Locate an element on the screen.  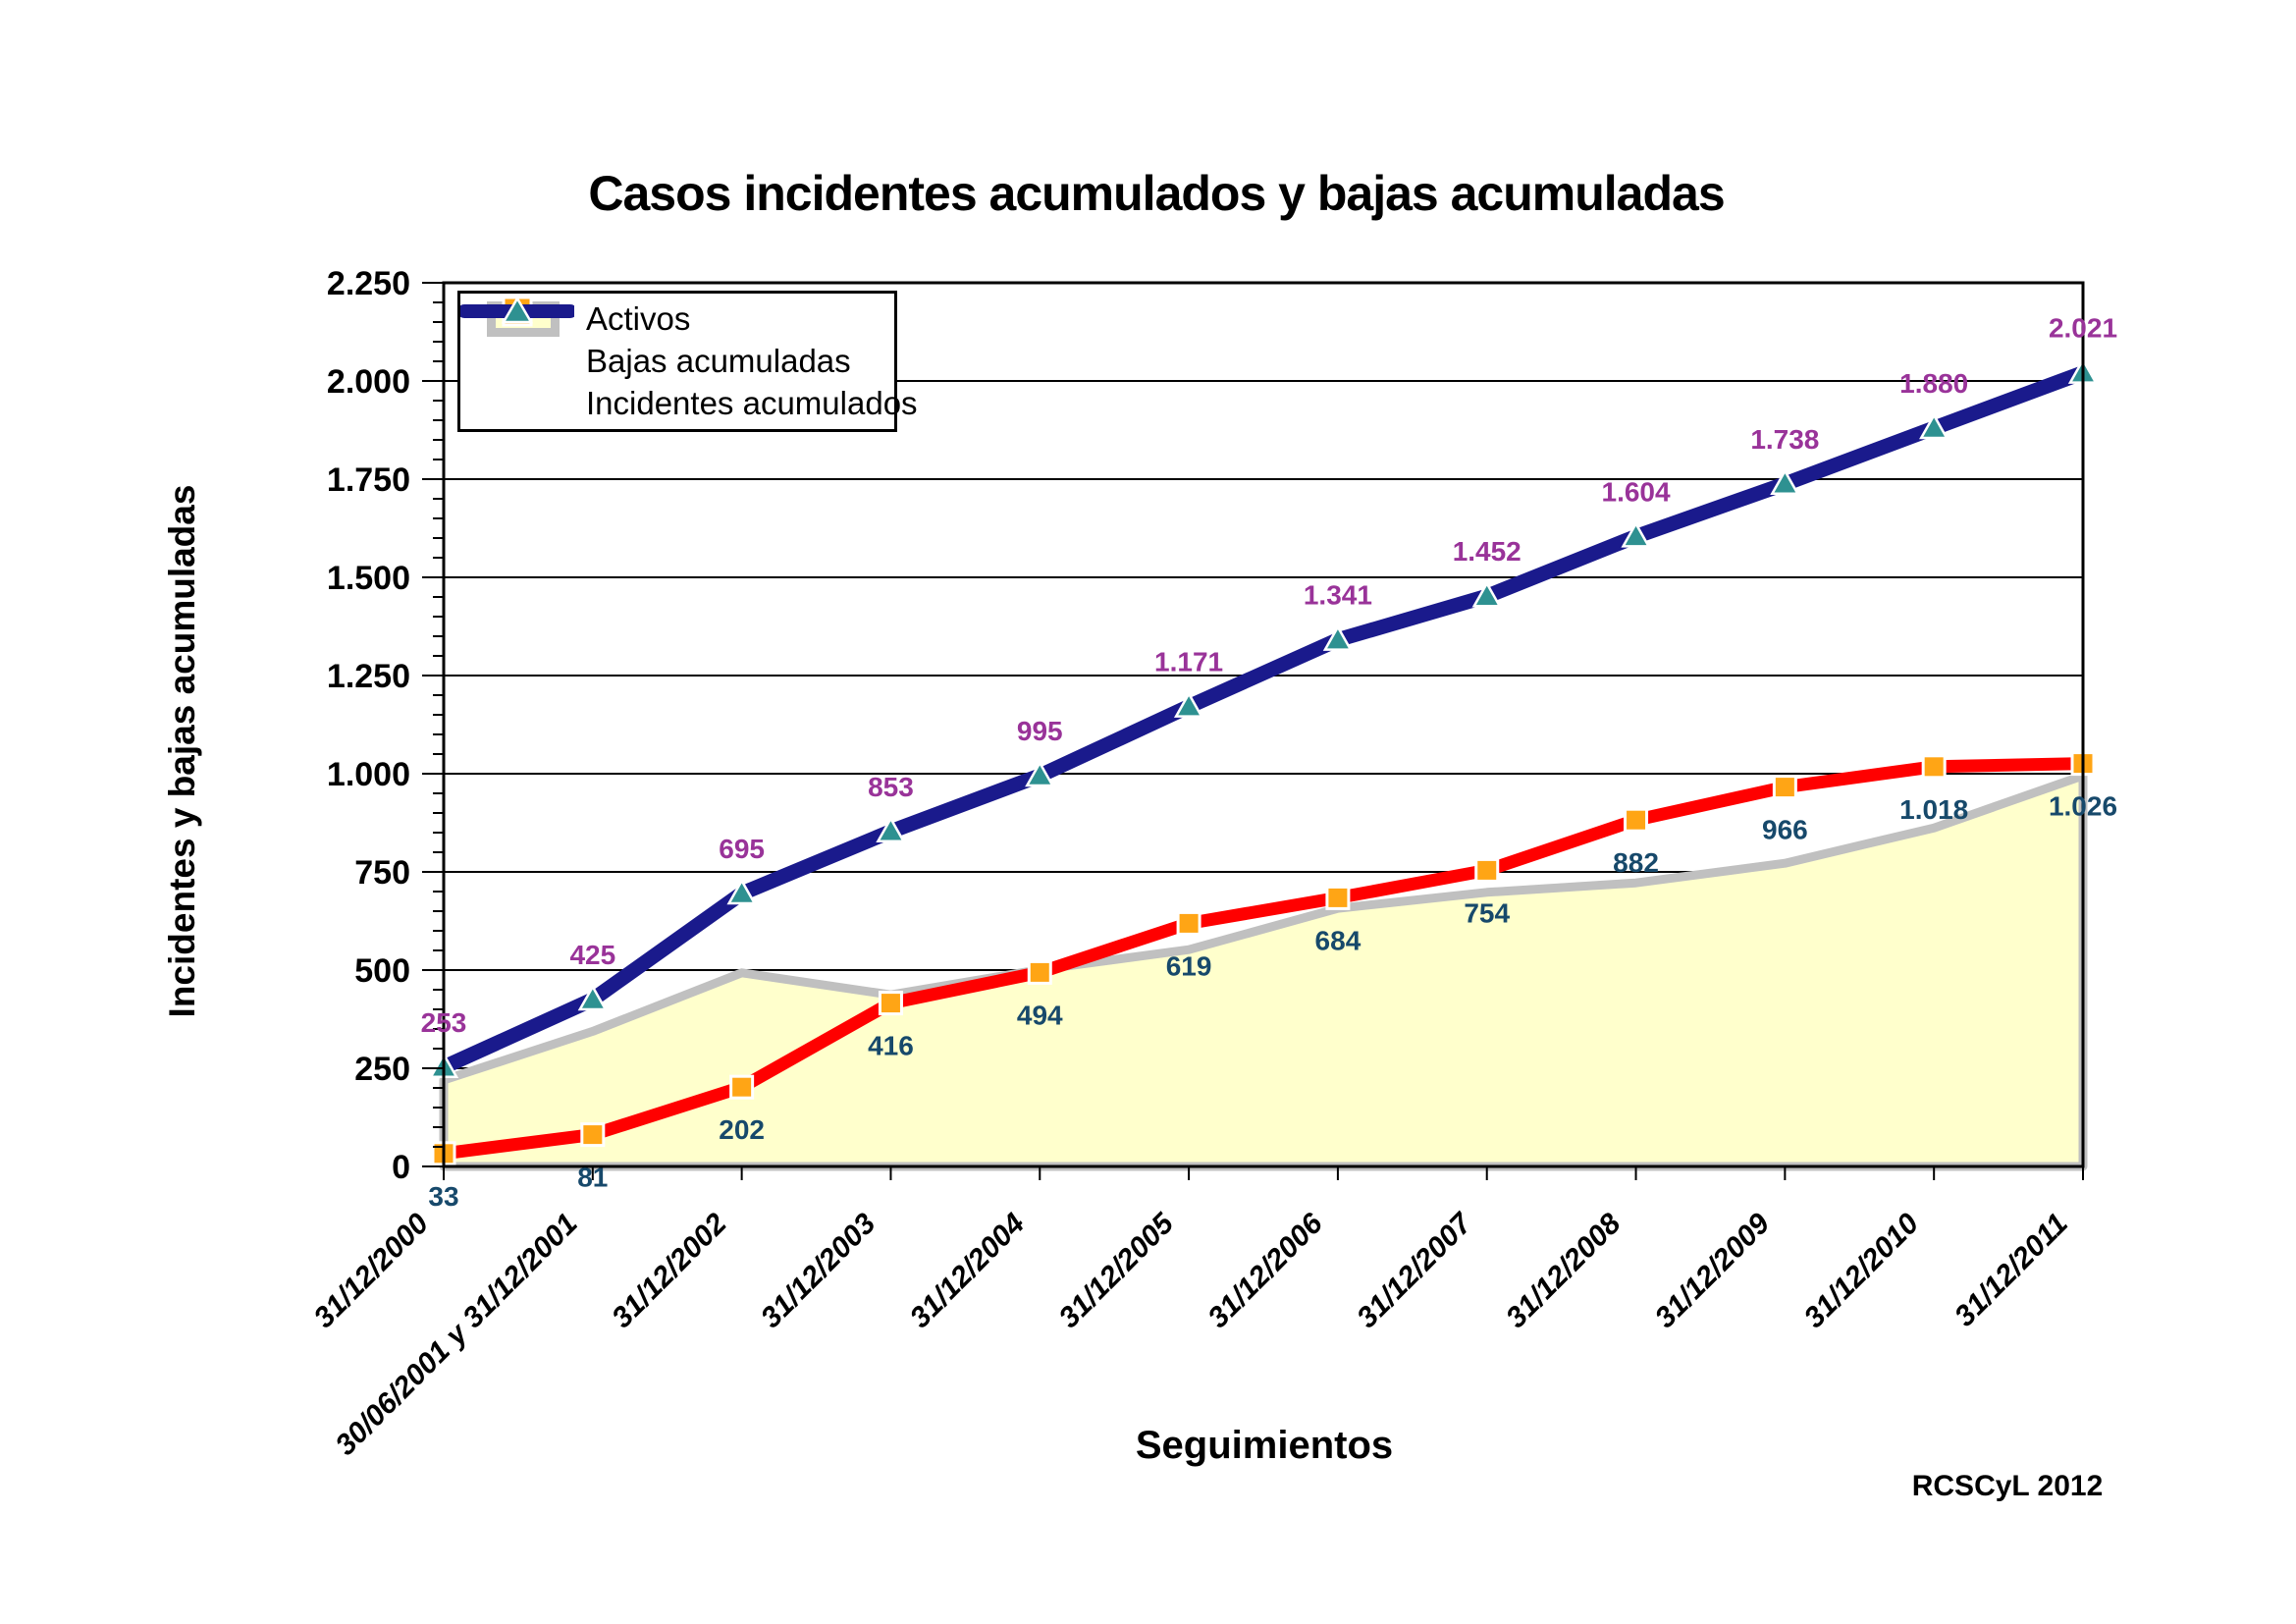
x-tick-label: 31/12/2000 is located at coordinates (371, 1270).